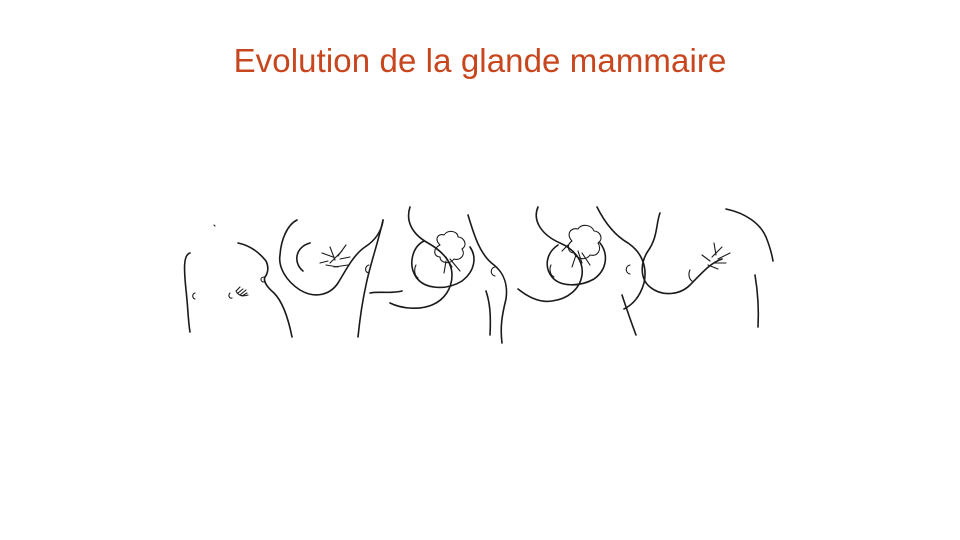 This screenshot has width=960, height=540. What do you see at coordinates (581, 271) in the screenshot?
I see `stage-5-profile` at bounding box center [581, 271].